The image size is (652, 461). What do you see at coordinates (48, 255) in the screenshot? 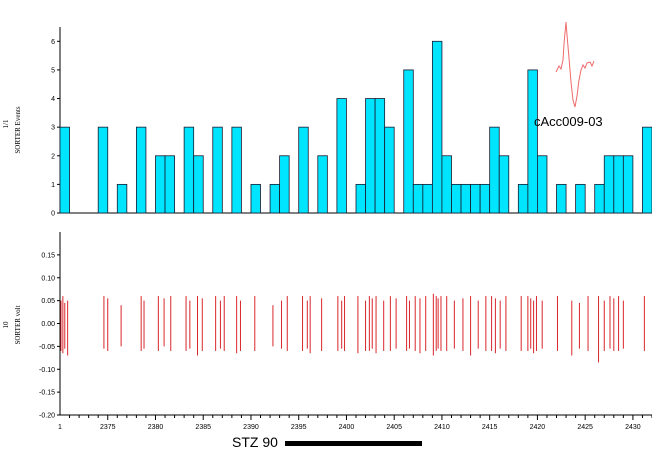
I see `raster-y-tick-label: 0.15` at bounding box center [48, 255].